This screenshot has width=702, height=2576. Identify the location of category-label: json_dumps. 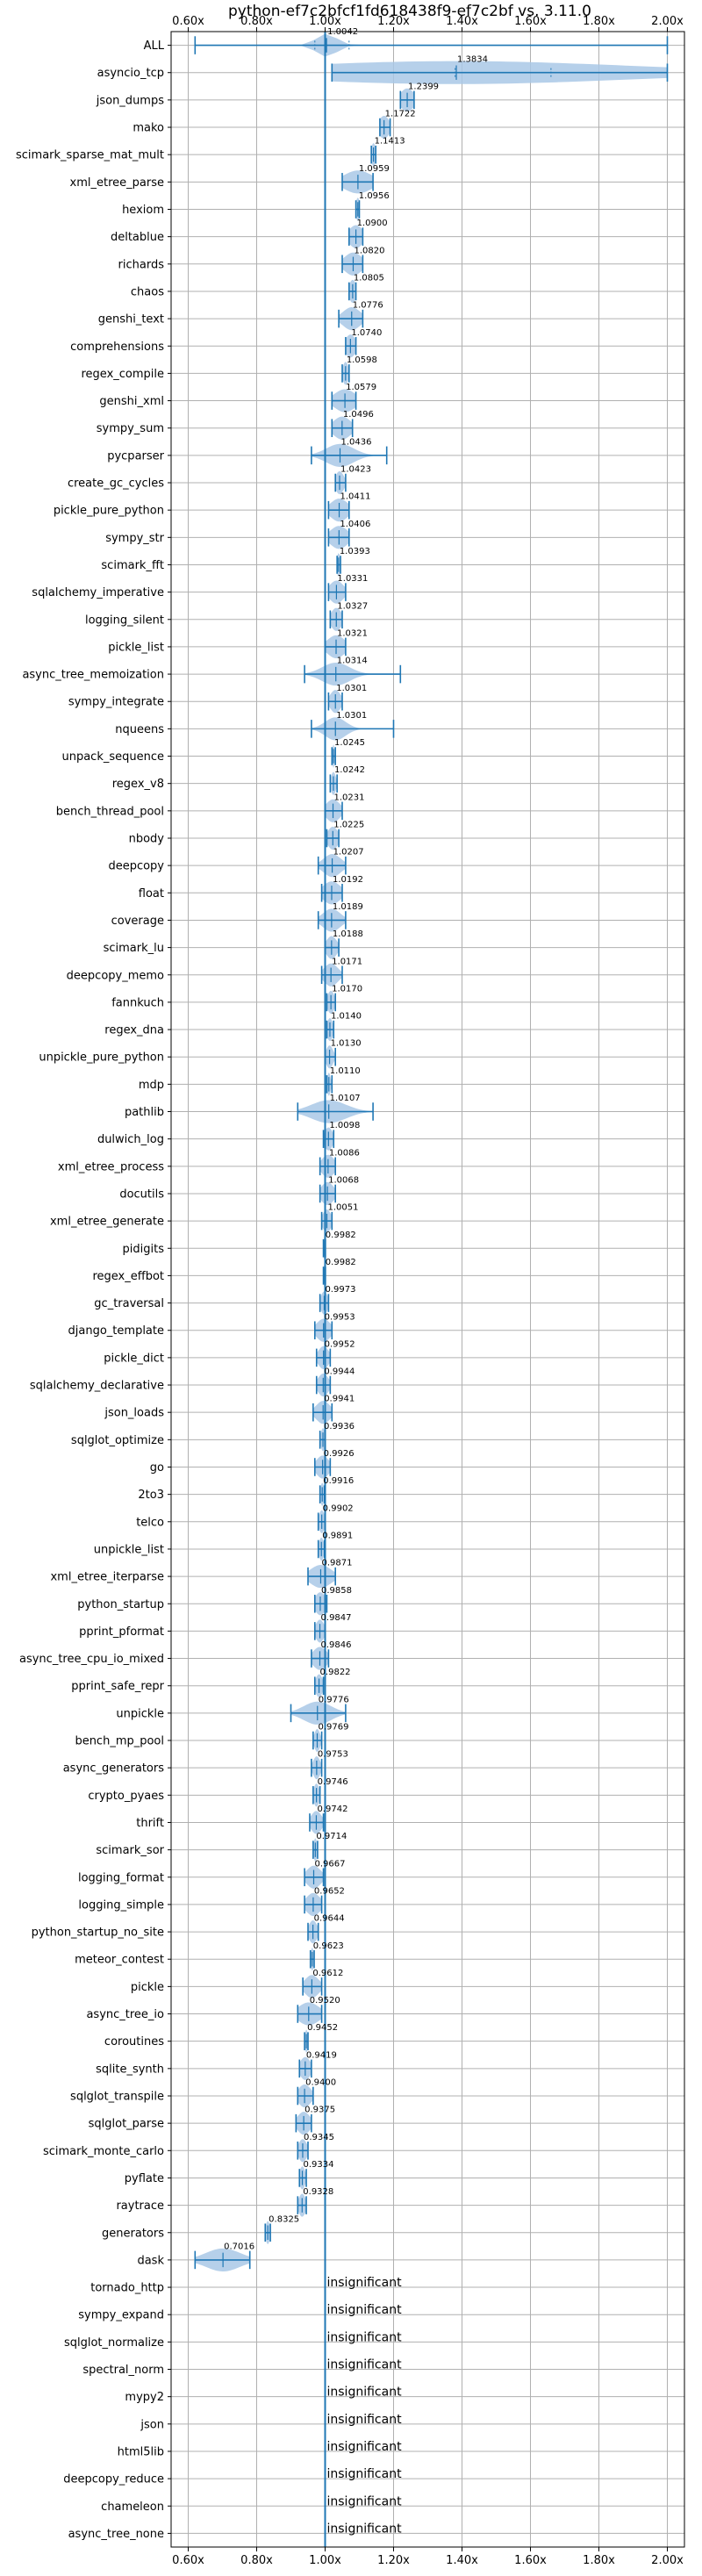
(130, 100).